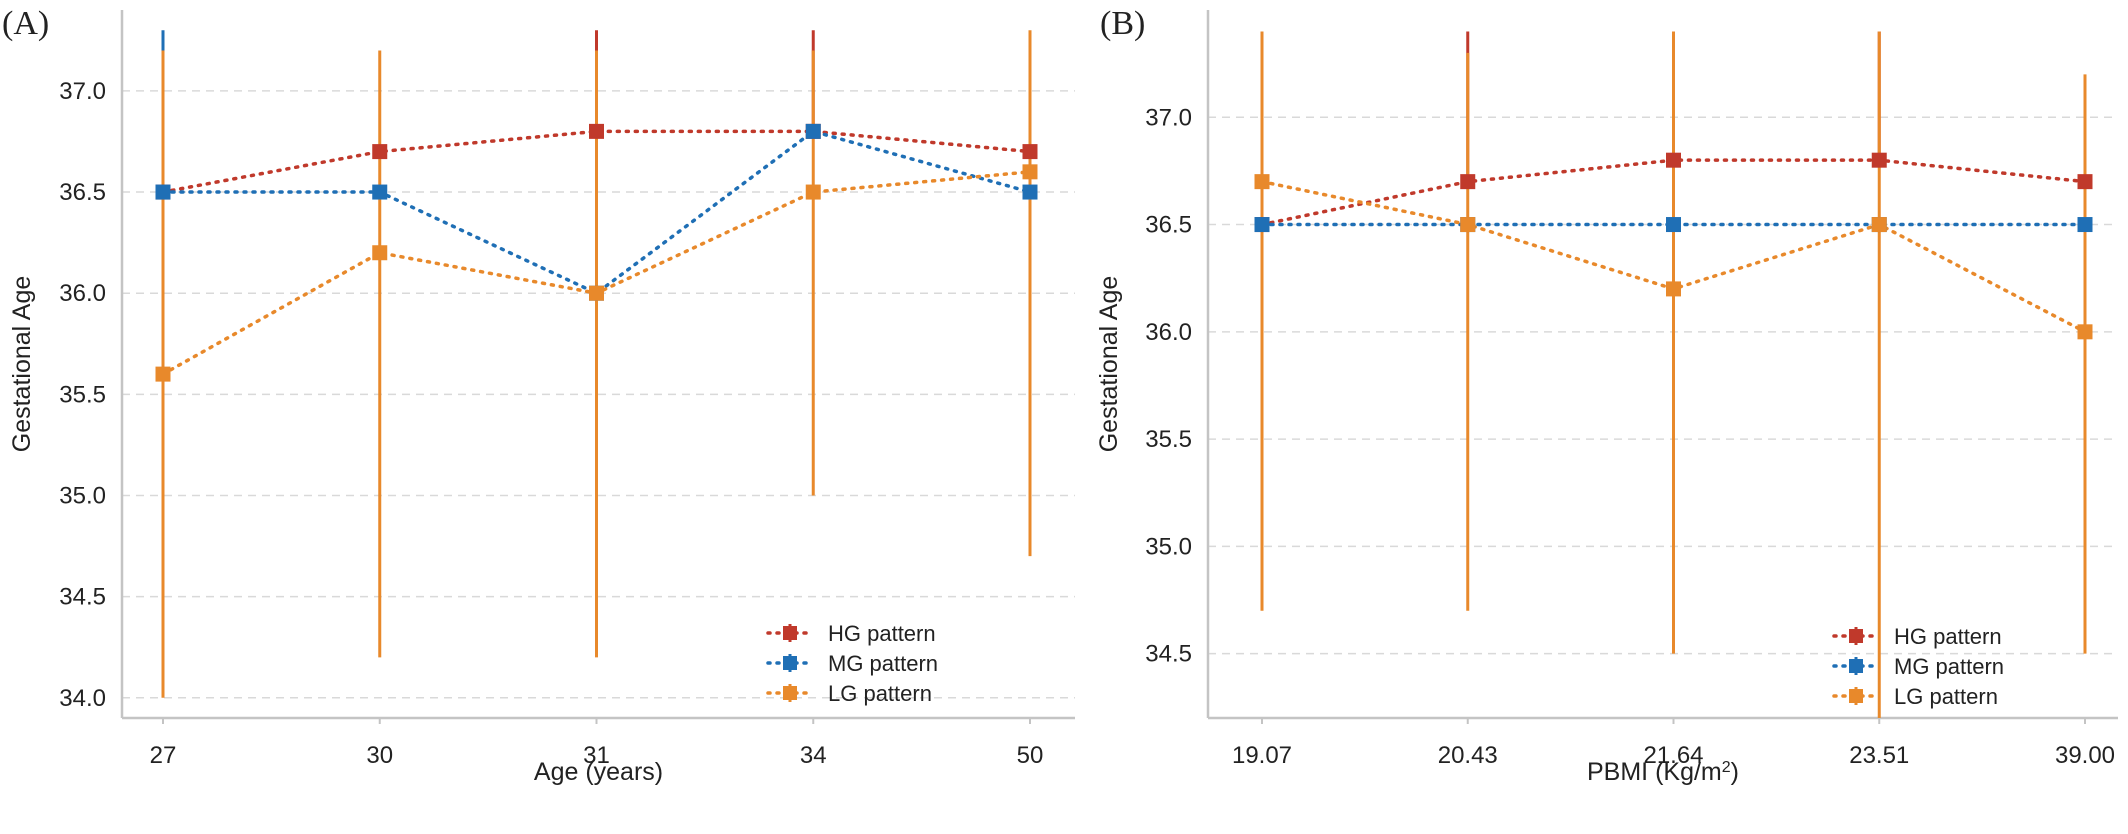 The width and height of the screenshot is (2128, 834). What do you see at coordinates (1735, 772) in the screenshot?
I see `x-axis-title-tail: )` at bounding box center [1735, 772].